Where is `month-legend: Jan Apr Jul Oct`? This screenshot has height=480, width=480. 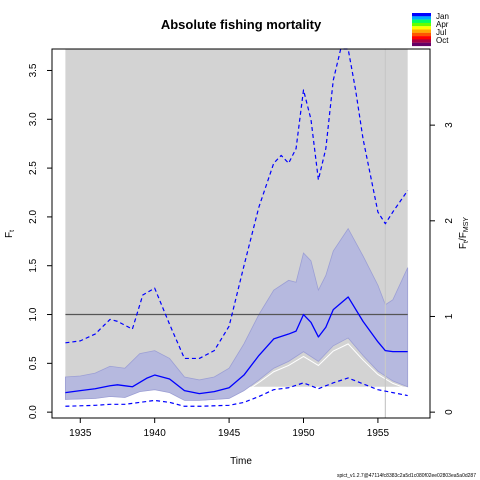 month-legend: Jan Apr Jul Oct is located at coordinates (430, 29).